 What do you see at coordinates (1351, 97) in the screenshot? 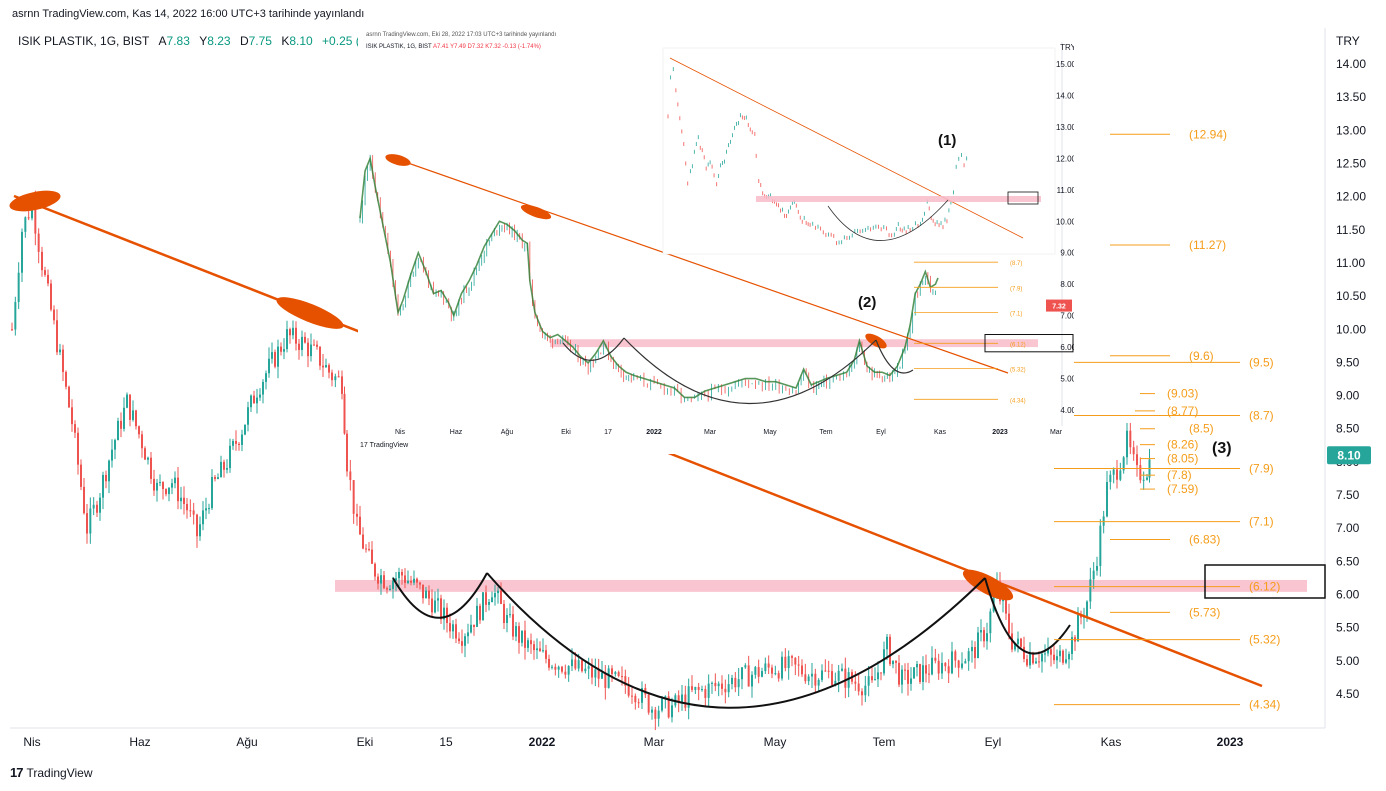
I see `y-tick-label: 13.50` at bounding box center [1351, 97].